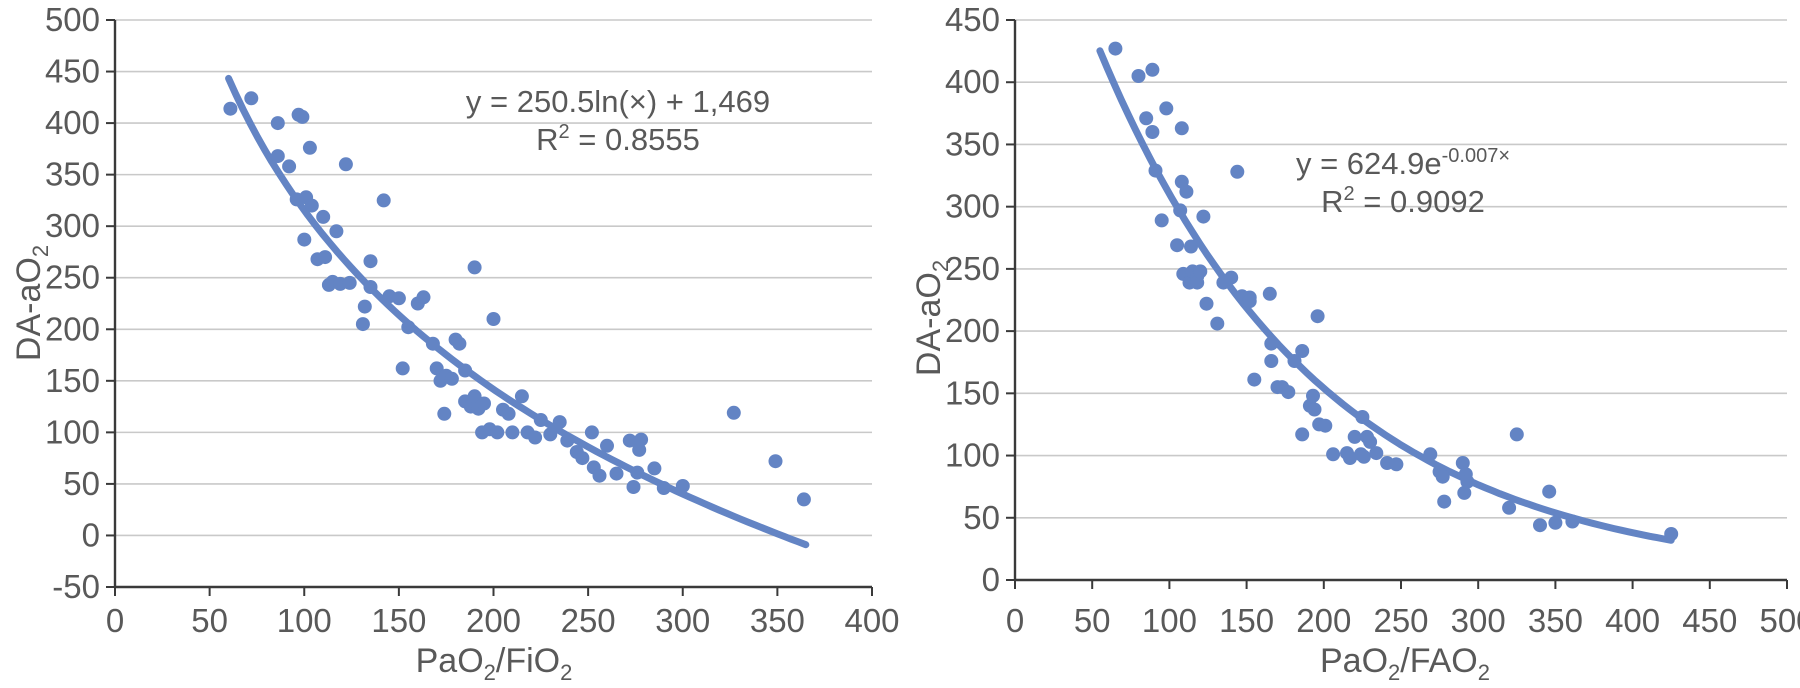  What do you see at coordinates (72, 277) in the screenshot?
I see `y-tick-label: 250` at bounding box center [72, 277].